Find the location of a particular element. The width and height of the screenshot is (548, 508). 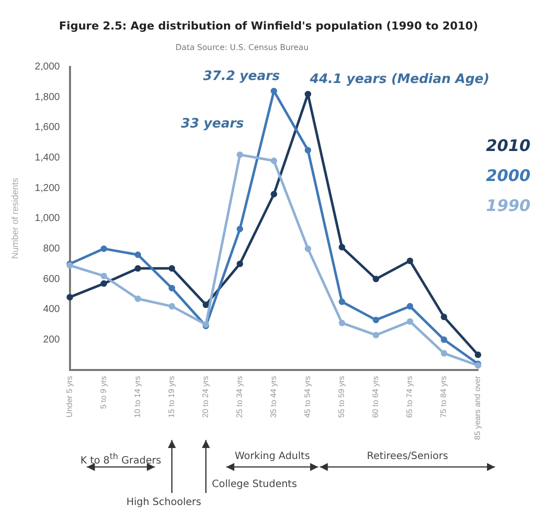

y-tick-label: 600 is located at coordinates (51, 279).